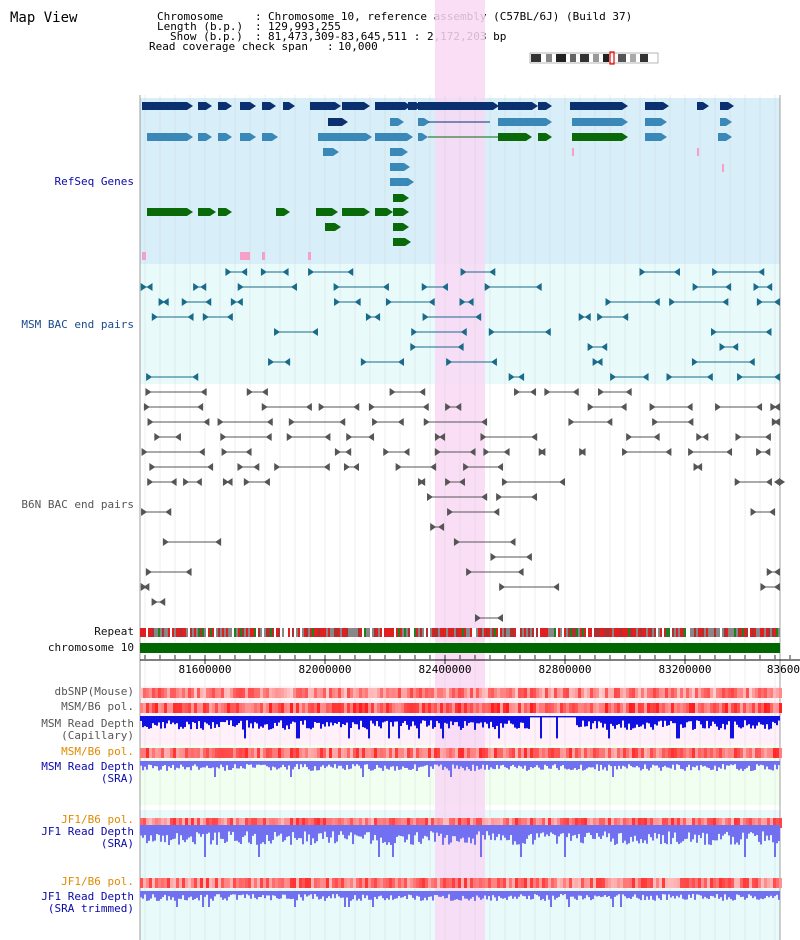  I want to click on track-label-b6n-bac: B6N BAC end pairs, so click(77, 504).